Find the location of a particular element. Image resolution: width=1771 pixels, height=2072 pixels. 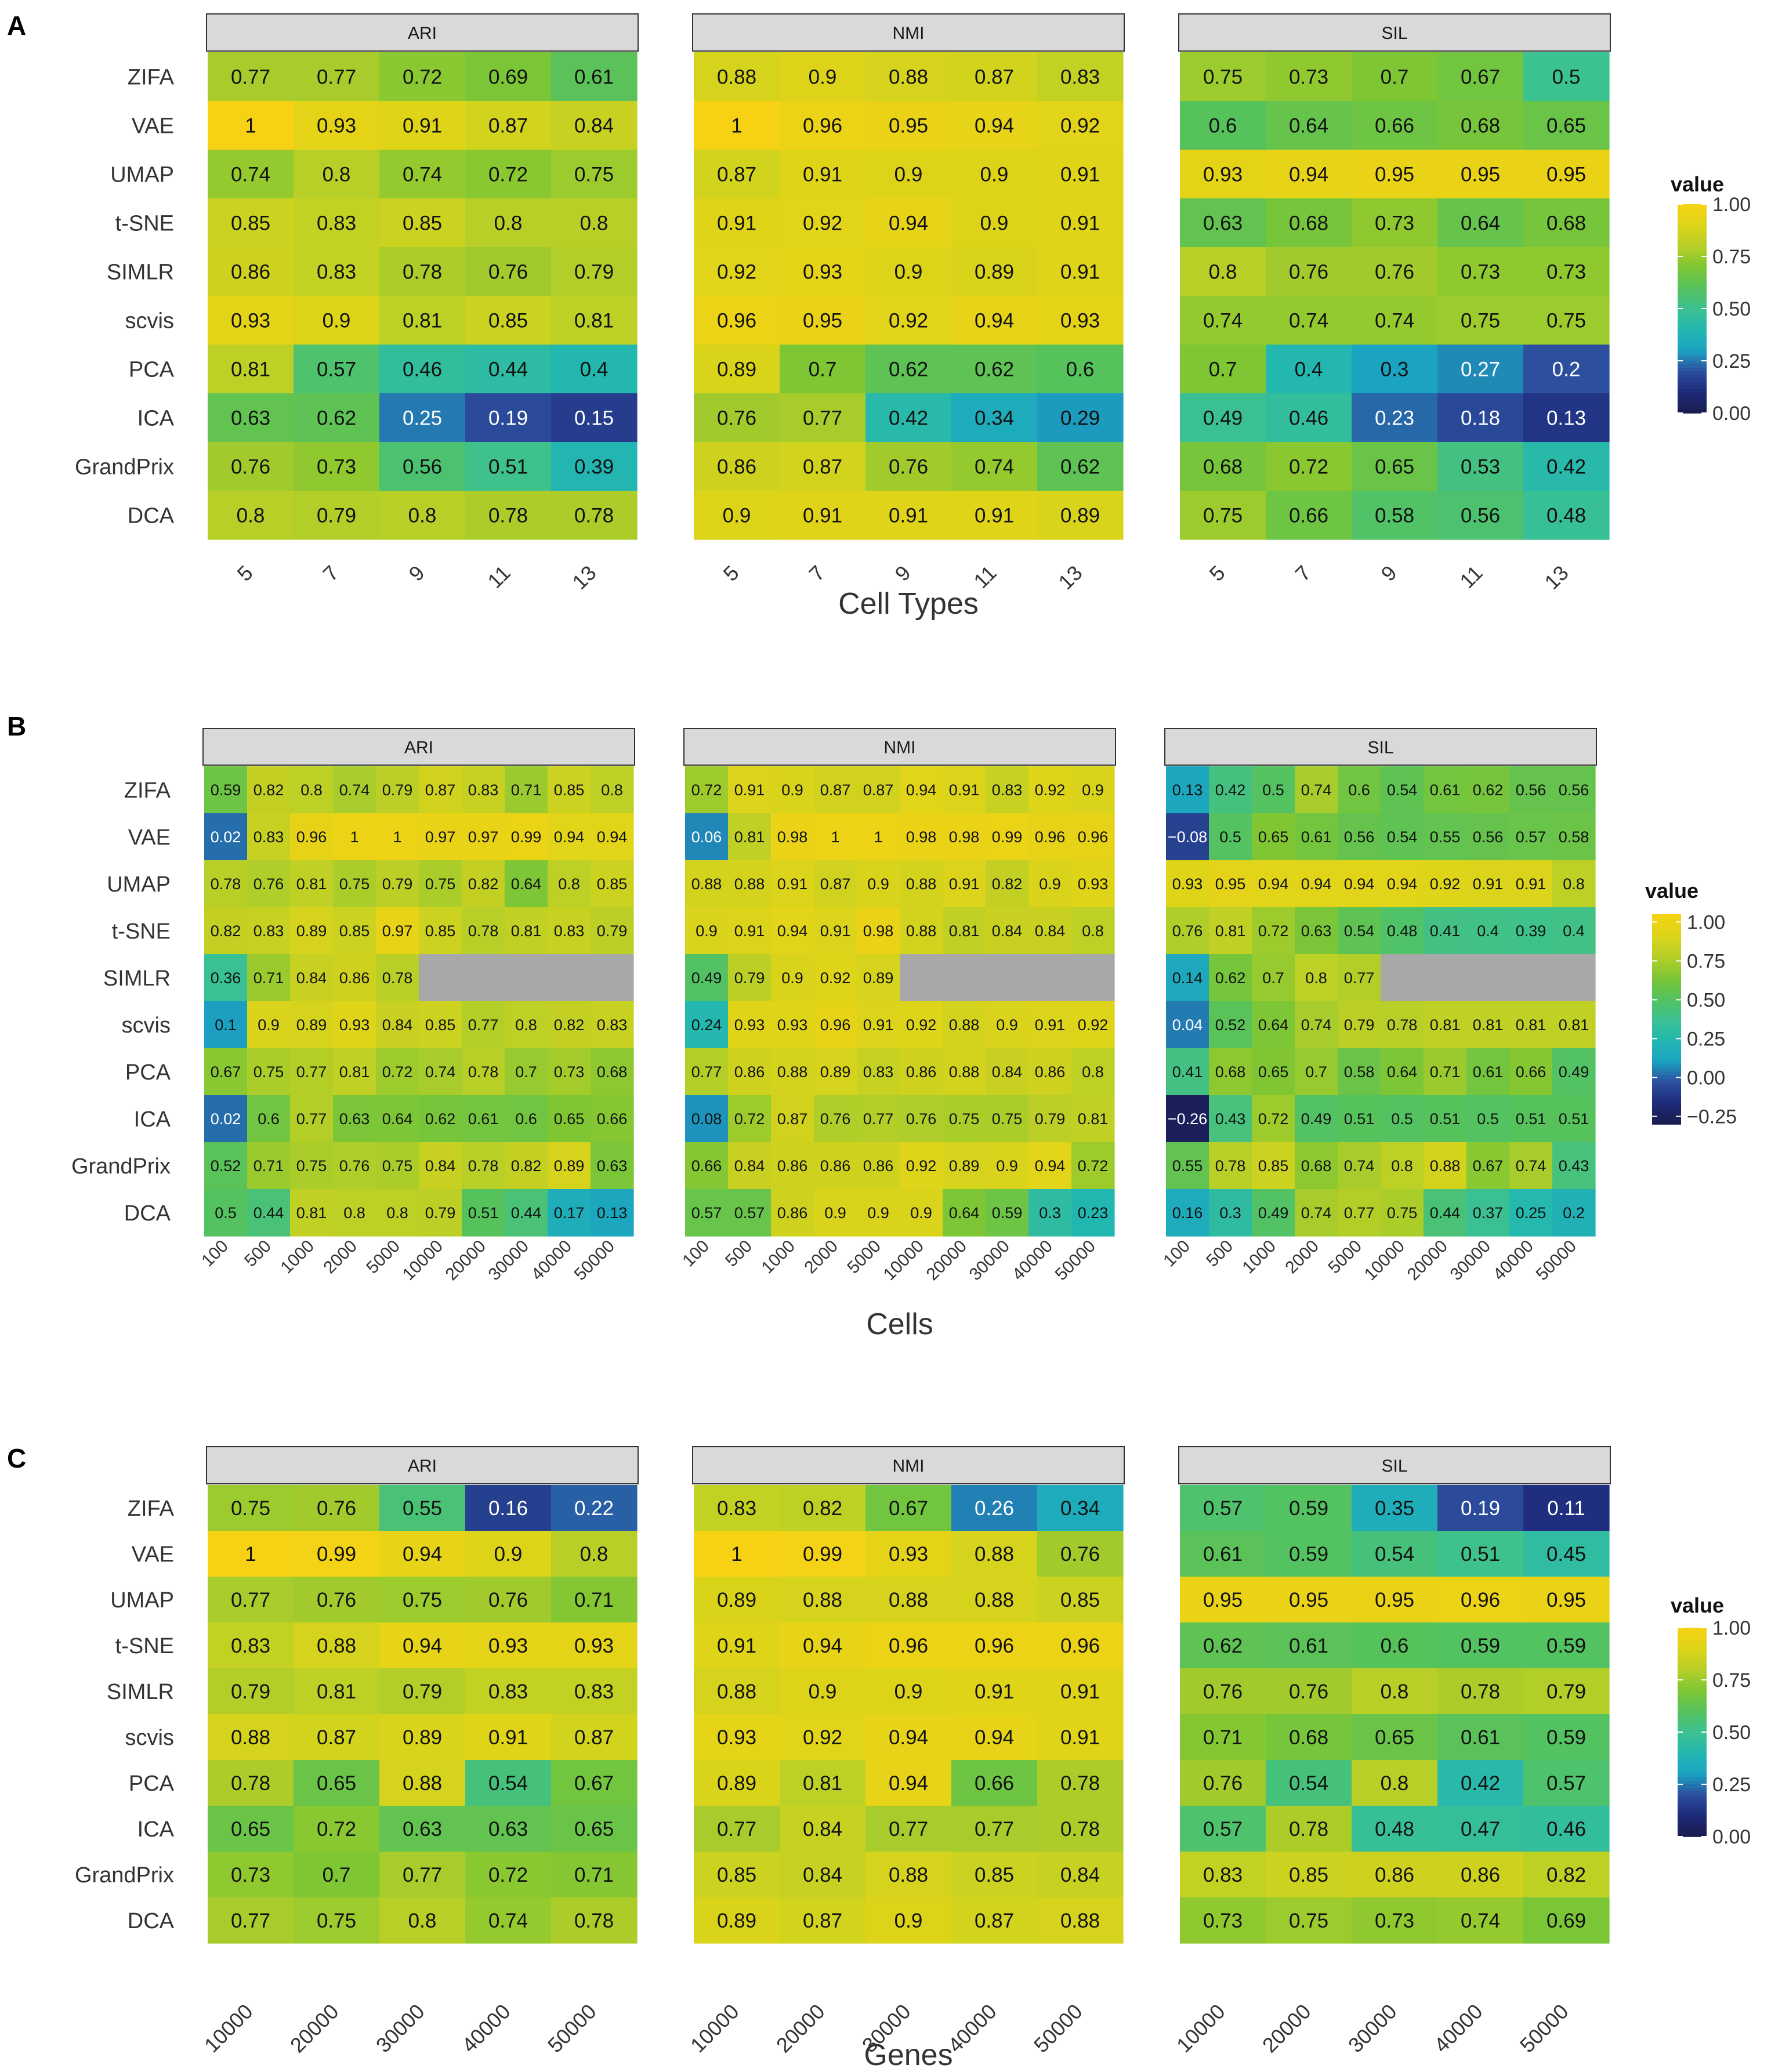

cell-label-a-ari: 0.62 is located at coordinates (336, 418).